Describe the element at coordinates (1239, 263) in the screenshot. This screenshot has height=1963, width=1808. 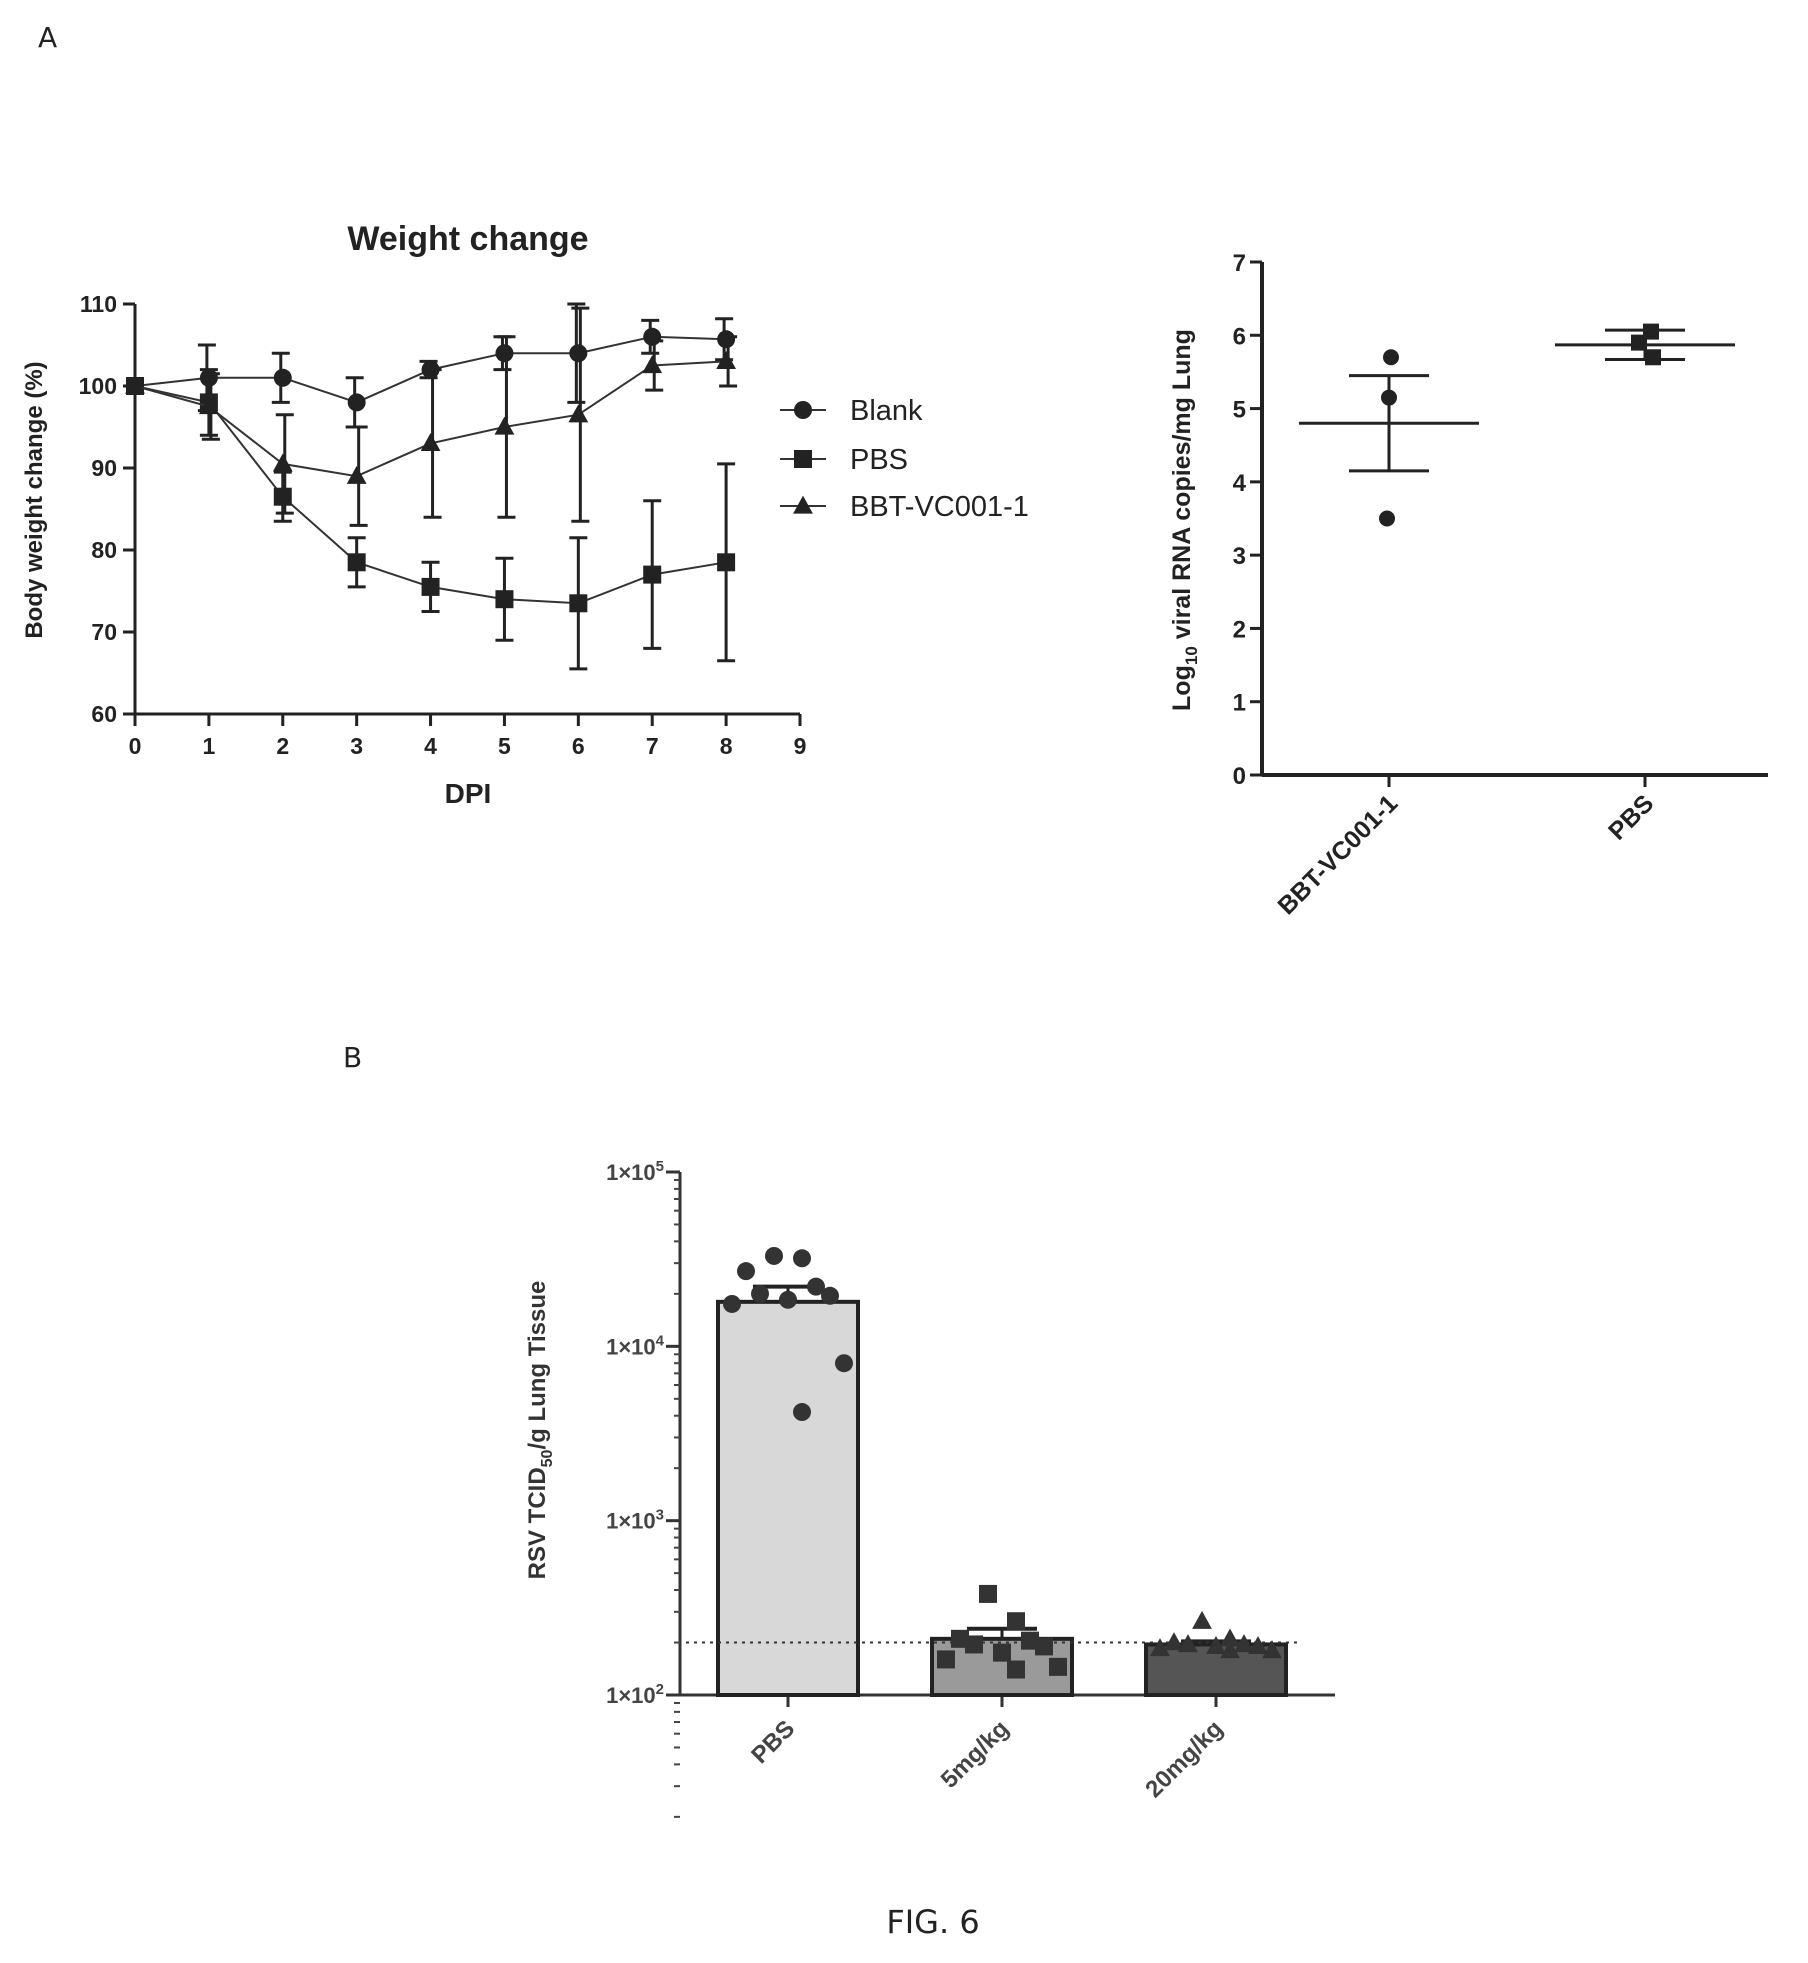
I see `y-tick-label: 7` at that location.